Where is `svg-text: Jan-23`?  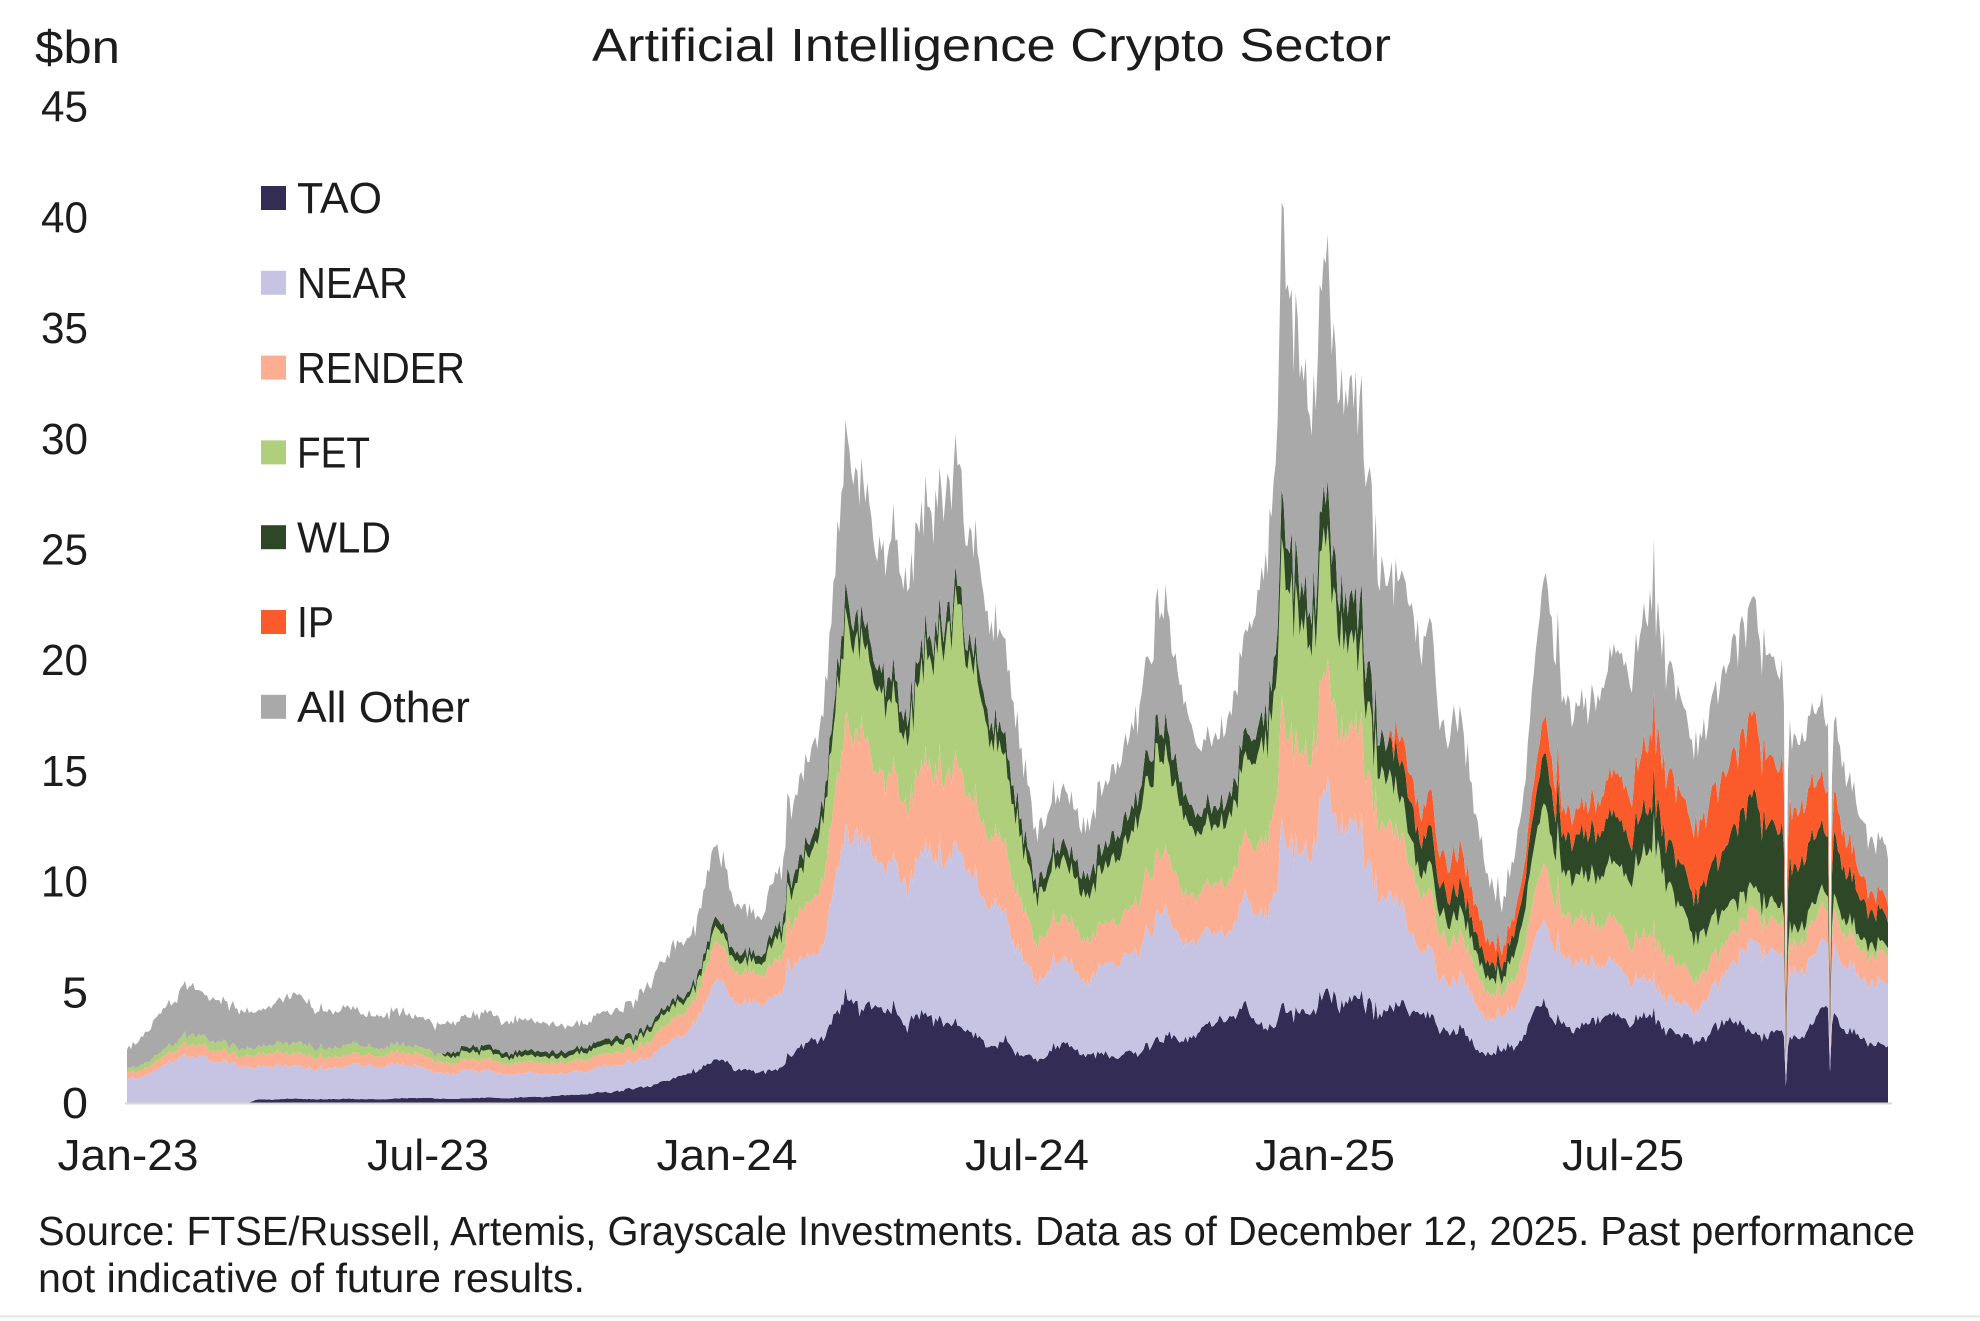
svg-text: Jan-23 is located at coordinates (128, 1155).